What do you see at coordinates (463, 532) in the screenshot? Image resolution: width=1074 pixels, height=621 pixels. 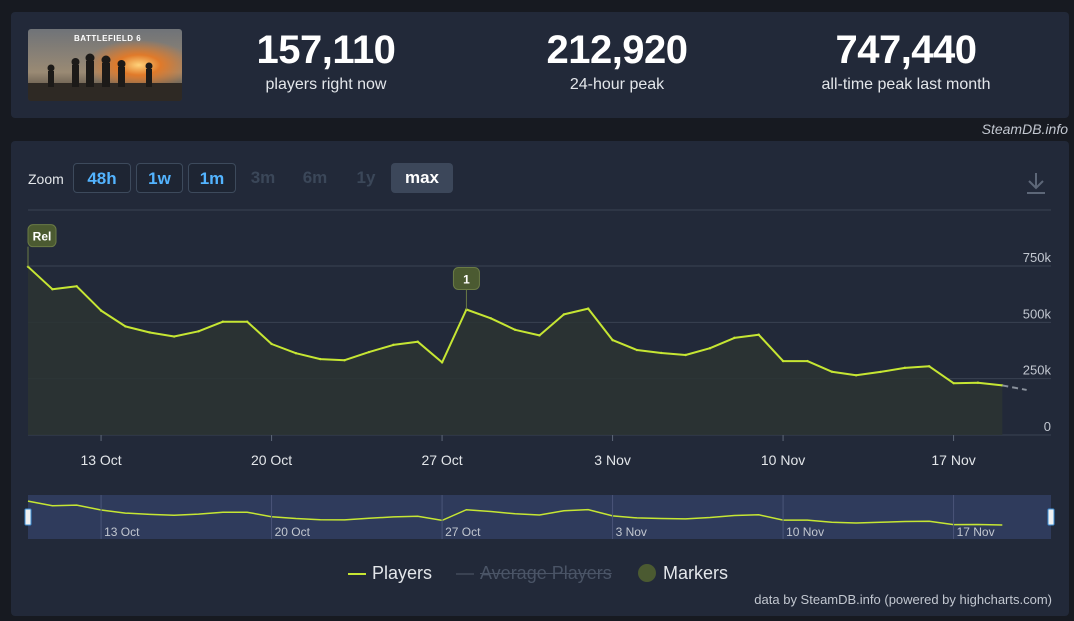 I see `navigator-label: 27 Oct` at bounding box center [463, 532].